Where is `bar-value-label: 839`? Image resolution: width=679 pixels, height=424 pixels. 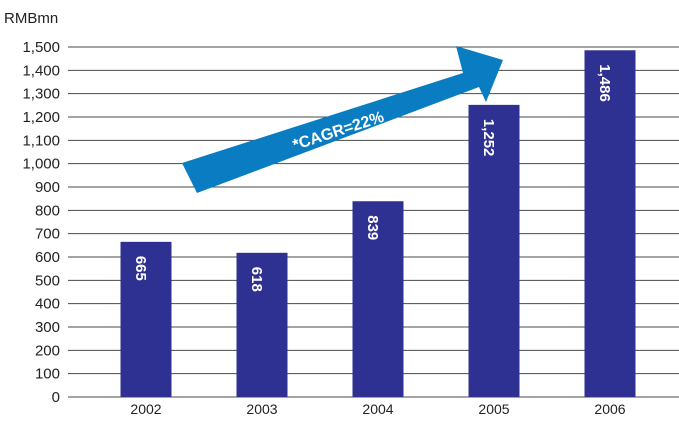 bar-value-label: 839 is located at coordinates (372, 227).